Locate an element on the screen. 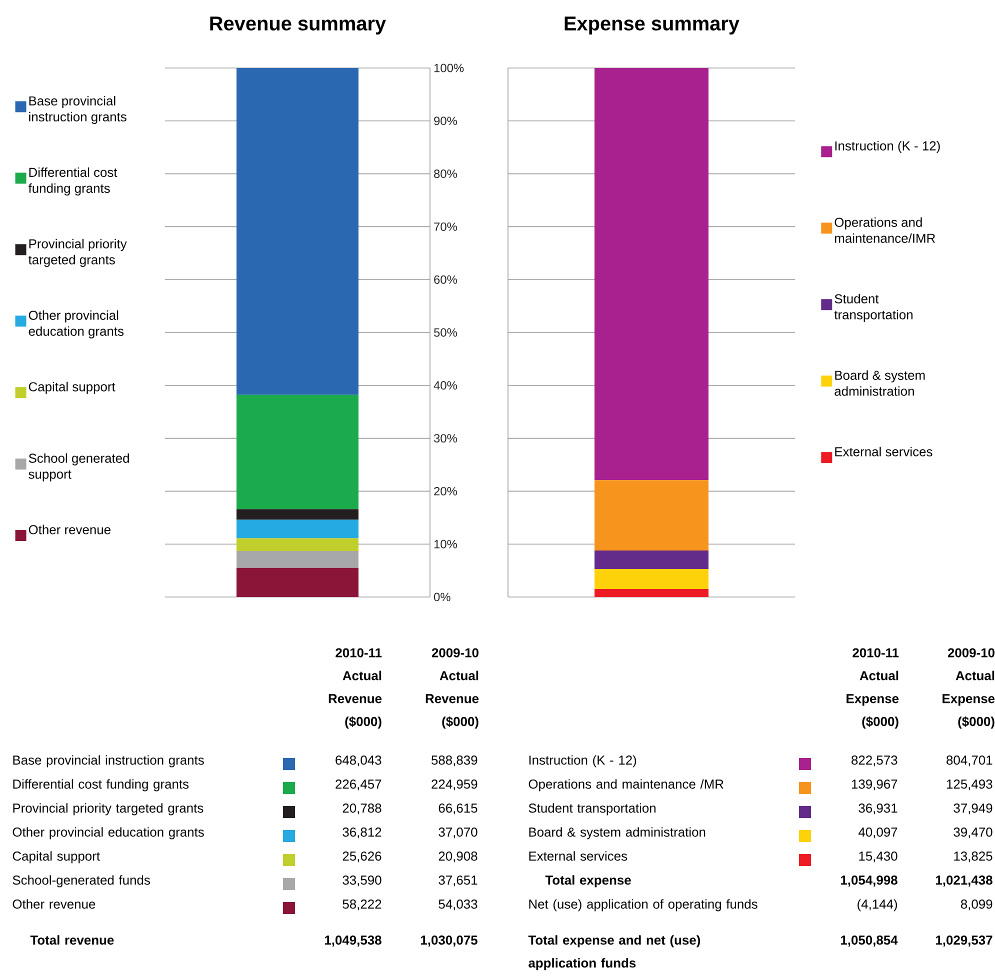  text: 20,908 is located at coordinates (458, 857).